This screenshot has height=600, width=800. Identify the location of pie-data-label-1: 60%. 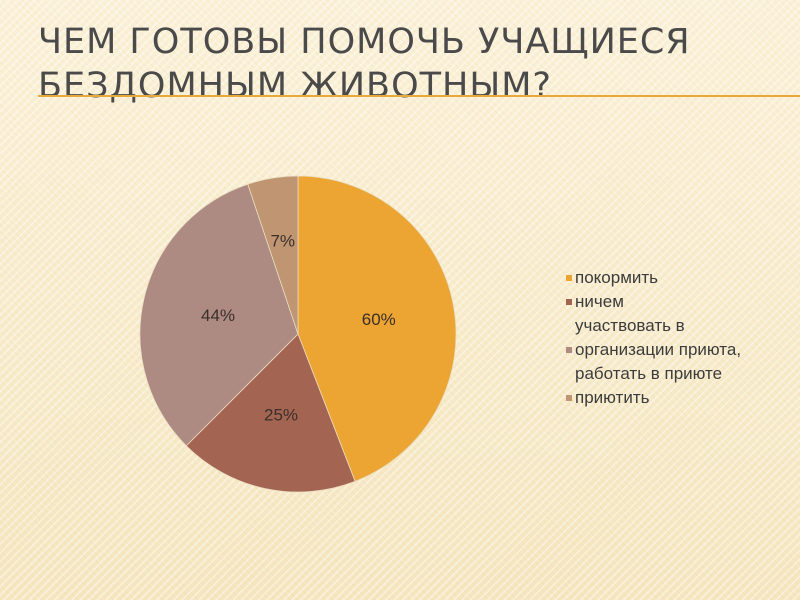
(379, 319).